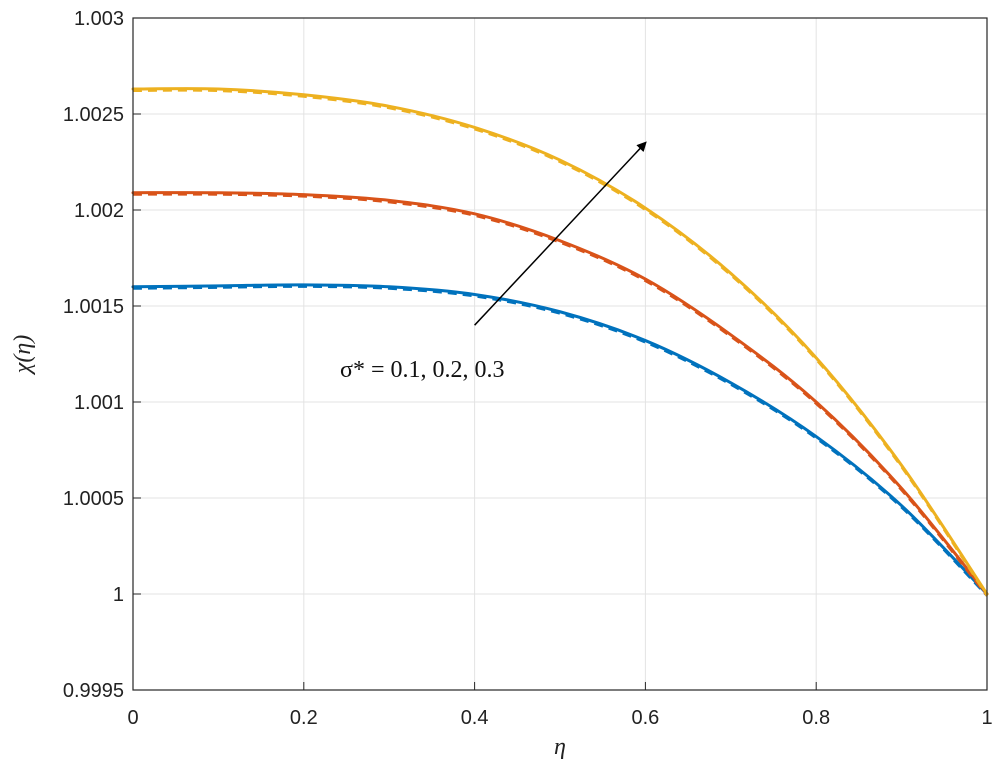  I want to click on y-tick-label: 1.0015, so click(93, 307).